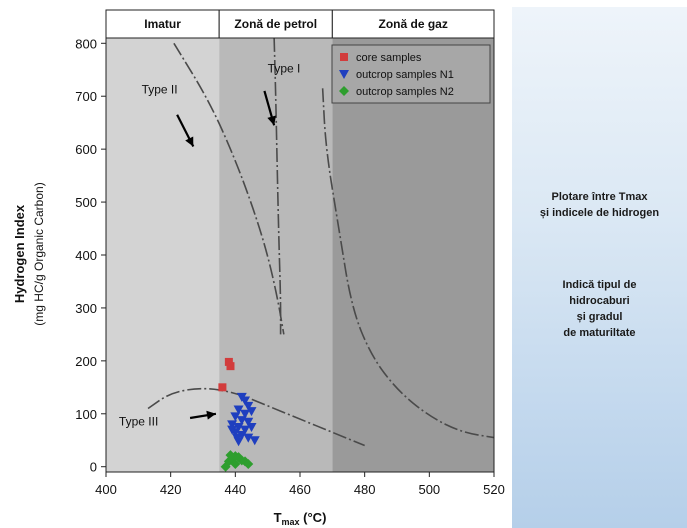 Image resolution: width=687 pixels, height=528 pixels. I want to click on x-tick-label-1: 420, so click(171, 489).